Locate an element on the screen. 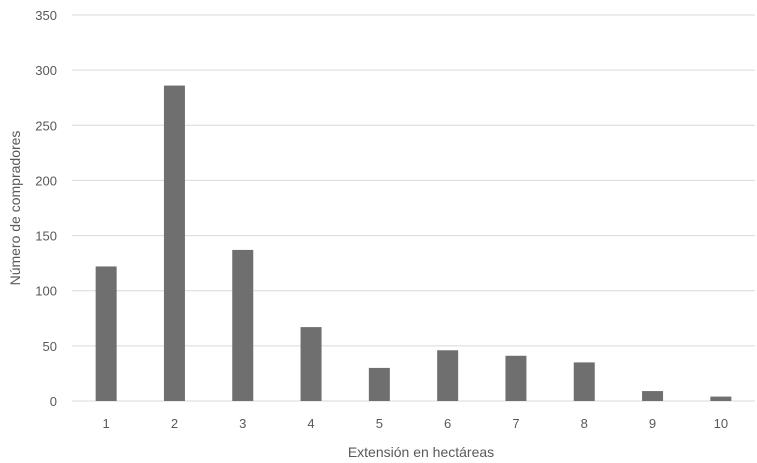  y-tick-label: 50 is located at coordinates (50, 346).